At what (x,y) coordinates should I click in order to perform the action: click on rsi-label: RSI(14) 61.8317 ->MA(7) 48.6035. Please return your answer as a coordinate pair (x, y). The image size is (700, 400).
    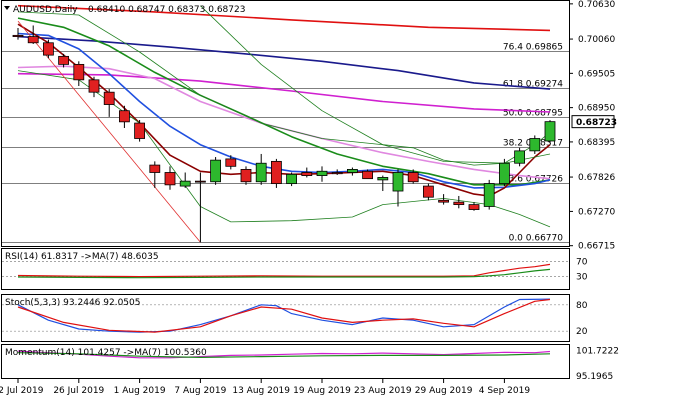
    Looking at the image, I should click on (82, 257).